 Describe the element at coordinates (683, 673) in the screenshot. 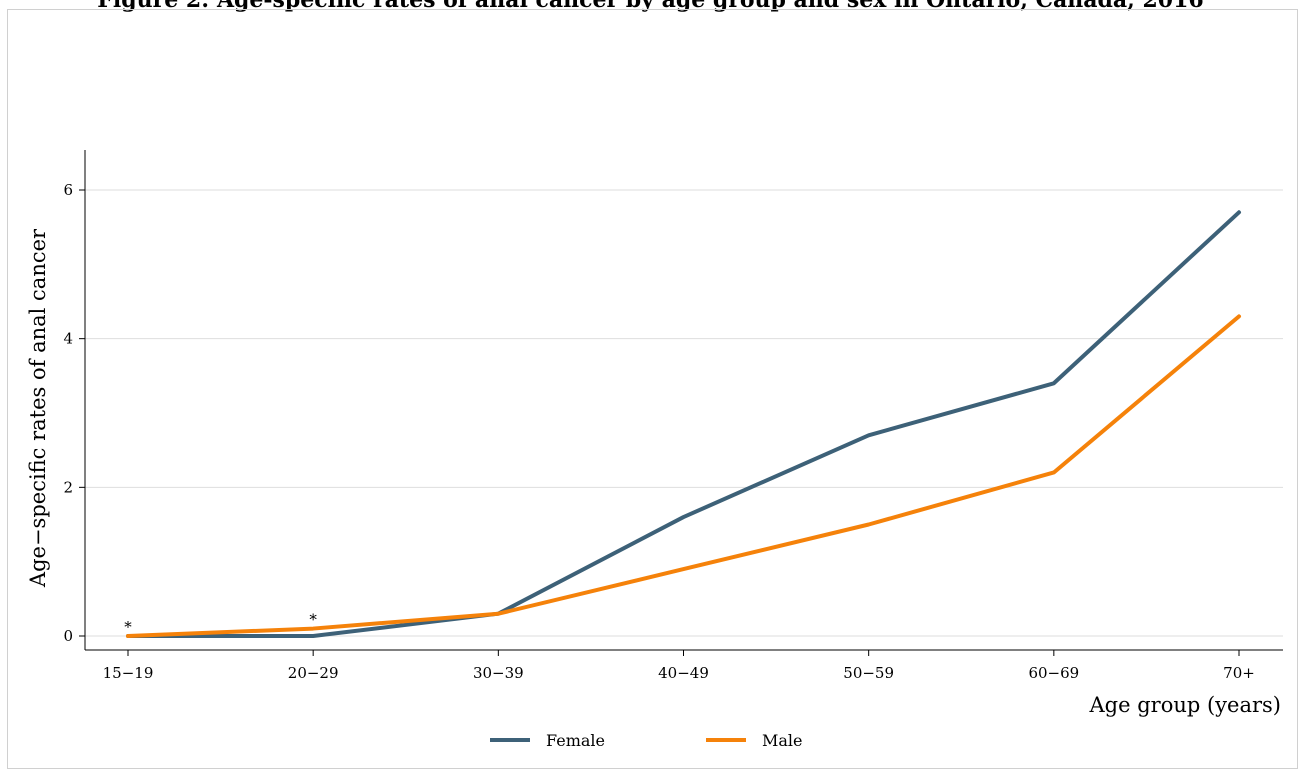

I see `x-tick-label: 40−49` at that location.